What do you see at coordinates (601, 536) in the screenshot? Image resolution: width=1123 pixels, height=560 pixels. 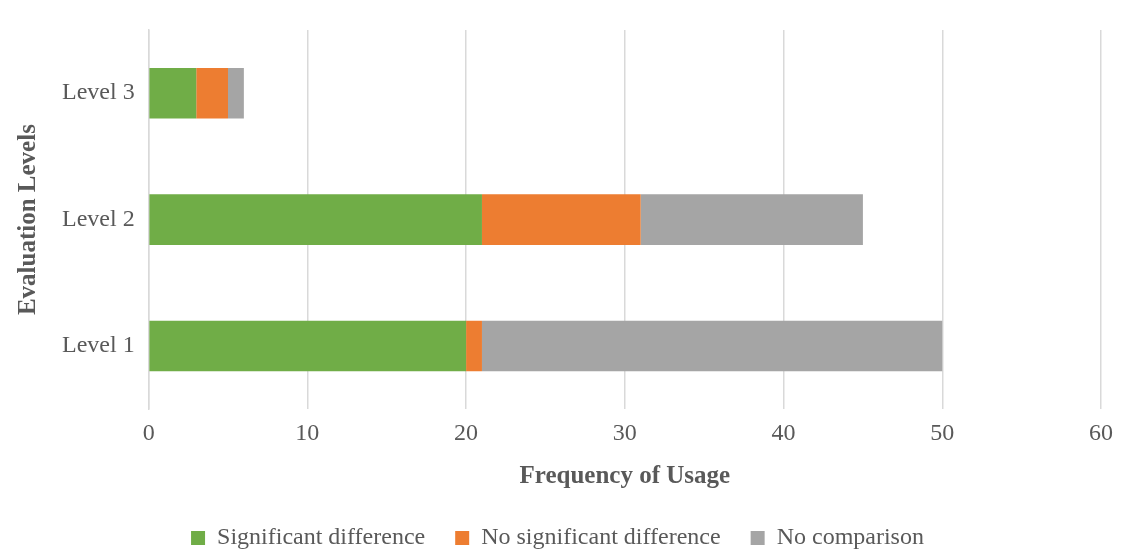 I see `legend-label: No significant difference` at bounding box center [601, 536].